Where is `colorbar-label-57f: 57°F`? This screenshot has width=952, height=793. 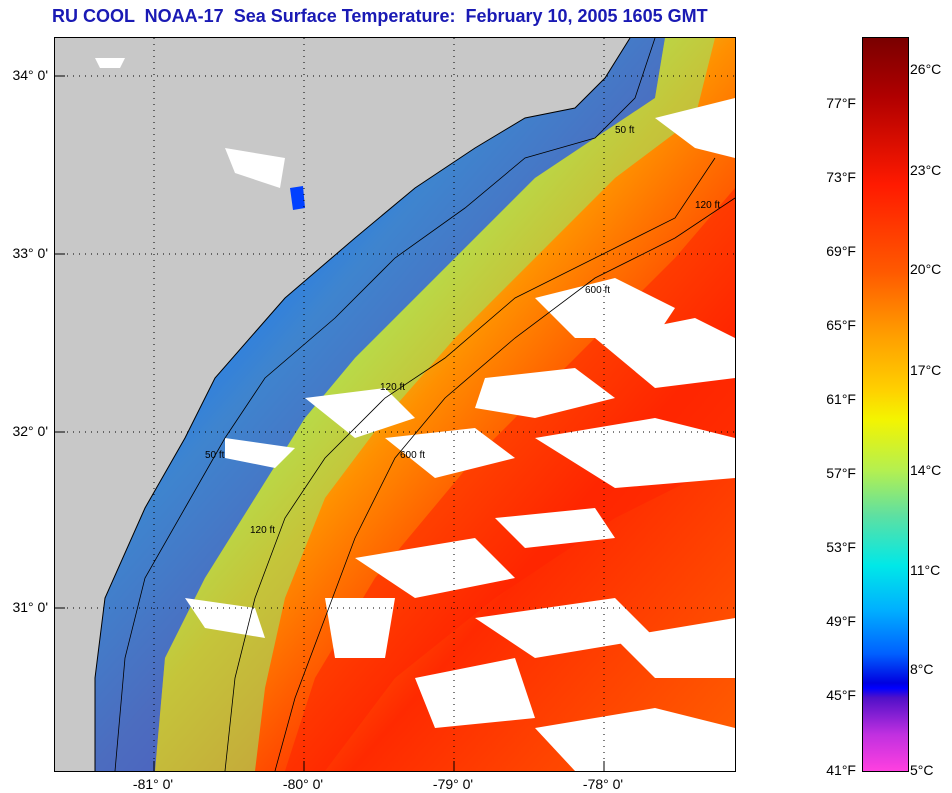
colorbar-label-57f: 57°F is located at coordinates (841, 473).